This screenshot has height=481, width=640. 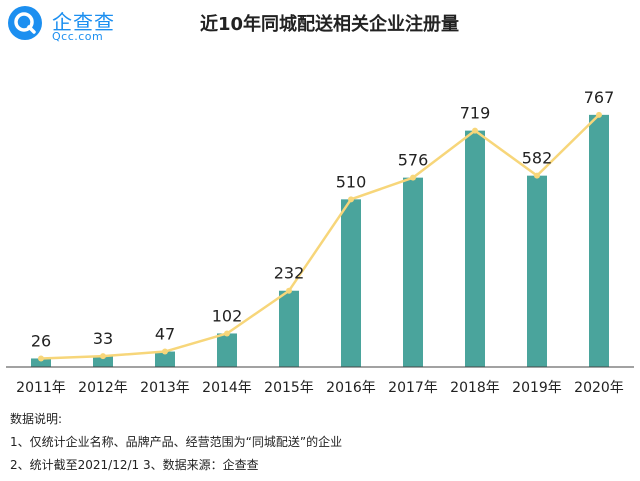 I want to click on logo-domain: Qcc.com, so click(x=78, y=36).